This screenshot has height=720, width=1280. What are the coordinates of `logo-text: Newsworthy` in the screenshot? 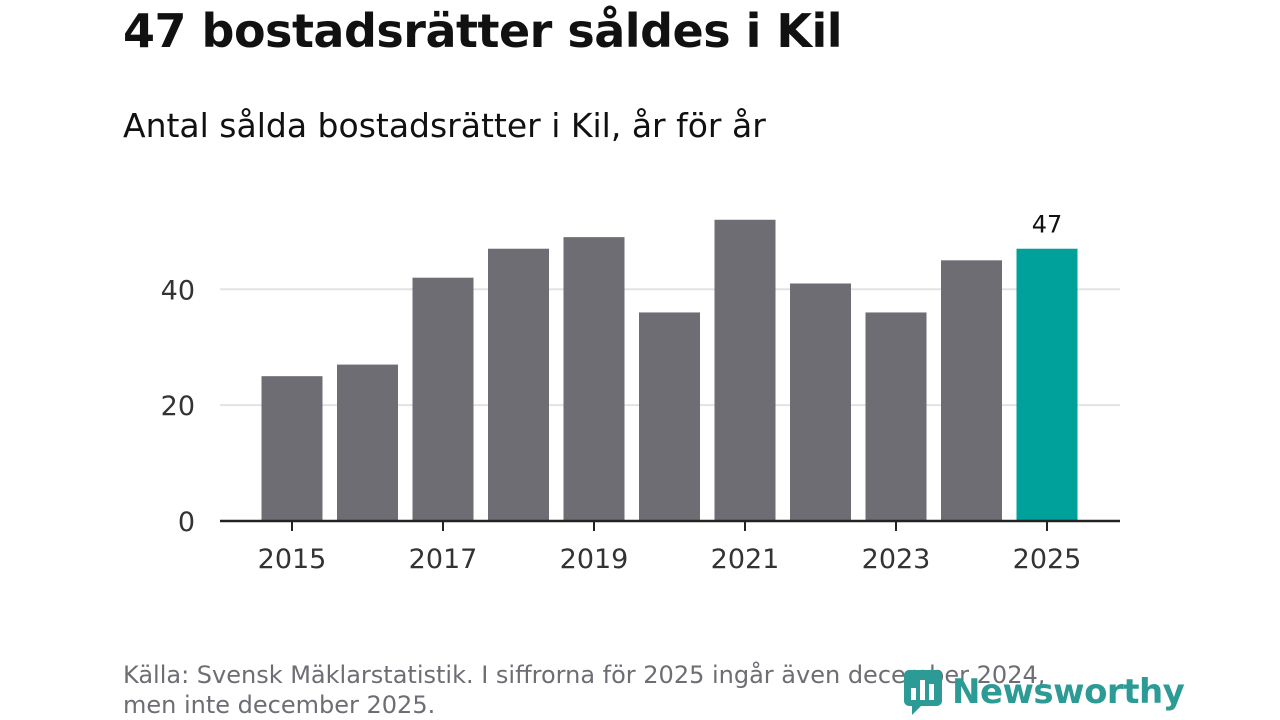 It's located at (1068, 692).